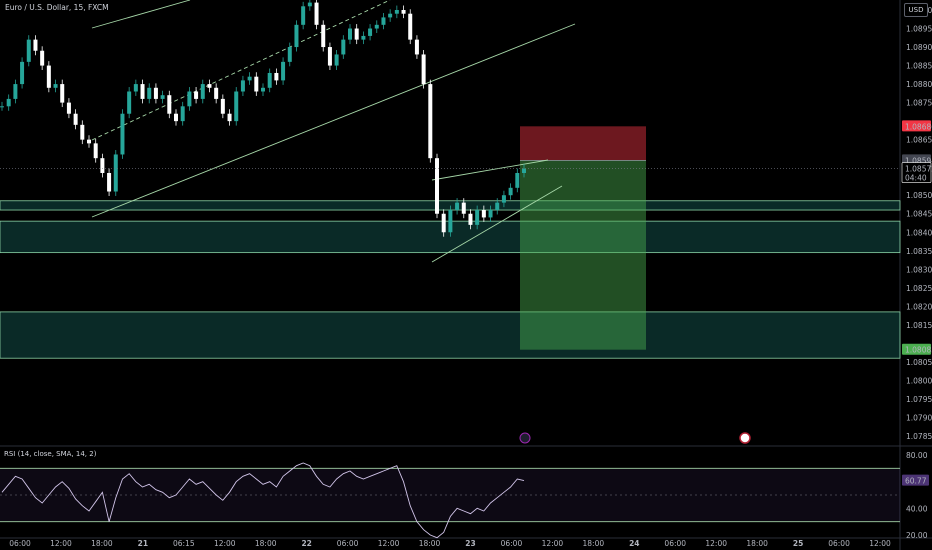 The width and height of the screenshot is (932, 550). I want to click on price-tick-label: 1.08650, so click(919, 140).